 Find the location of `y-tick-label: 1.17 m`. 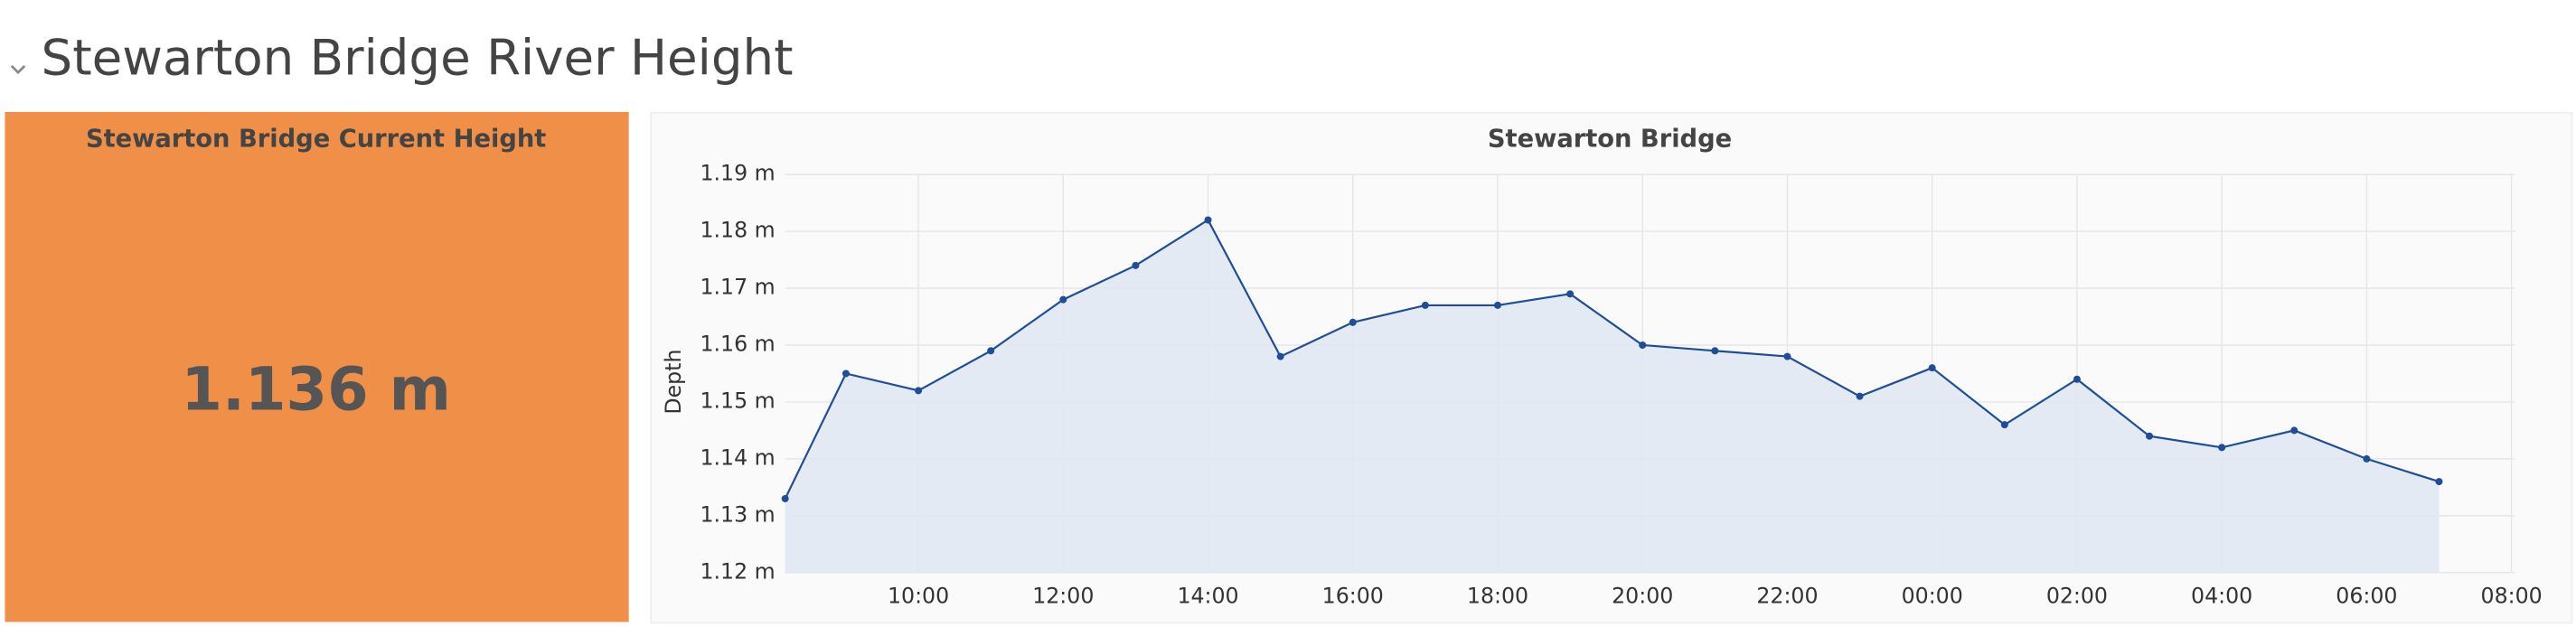

y-tick-label: 1.17 m is located at coordinates (737, 287).